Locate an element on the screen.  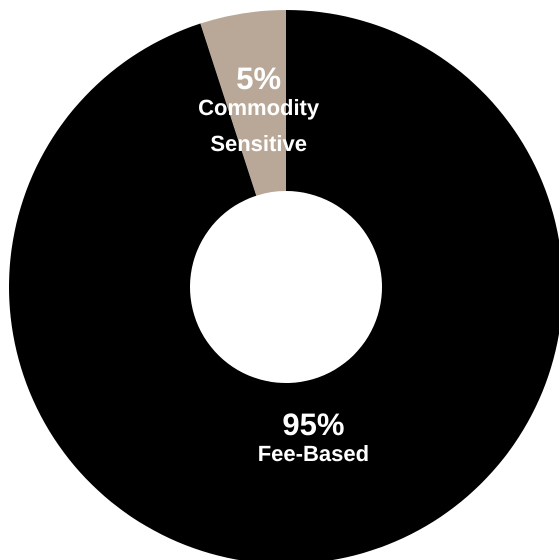
data-label: 5% is located at coordinates (259, 78).